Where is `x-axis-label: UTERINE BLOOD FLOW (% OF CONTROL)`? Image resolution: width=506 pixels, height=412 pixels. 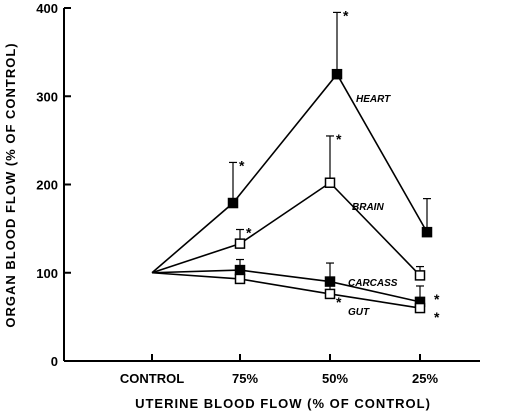 x-axis-label: UTERINE BLOOD FLOW (% OF CONTROL) is located at coordinates (283, 403).